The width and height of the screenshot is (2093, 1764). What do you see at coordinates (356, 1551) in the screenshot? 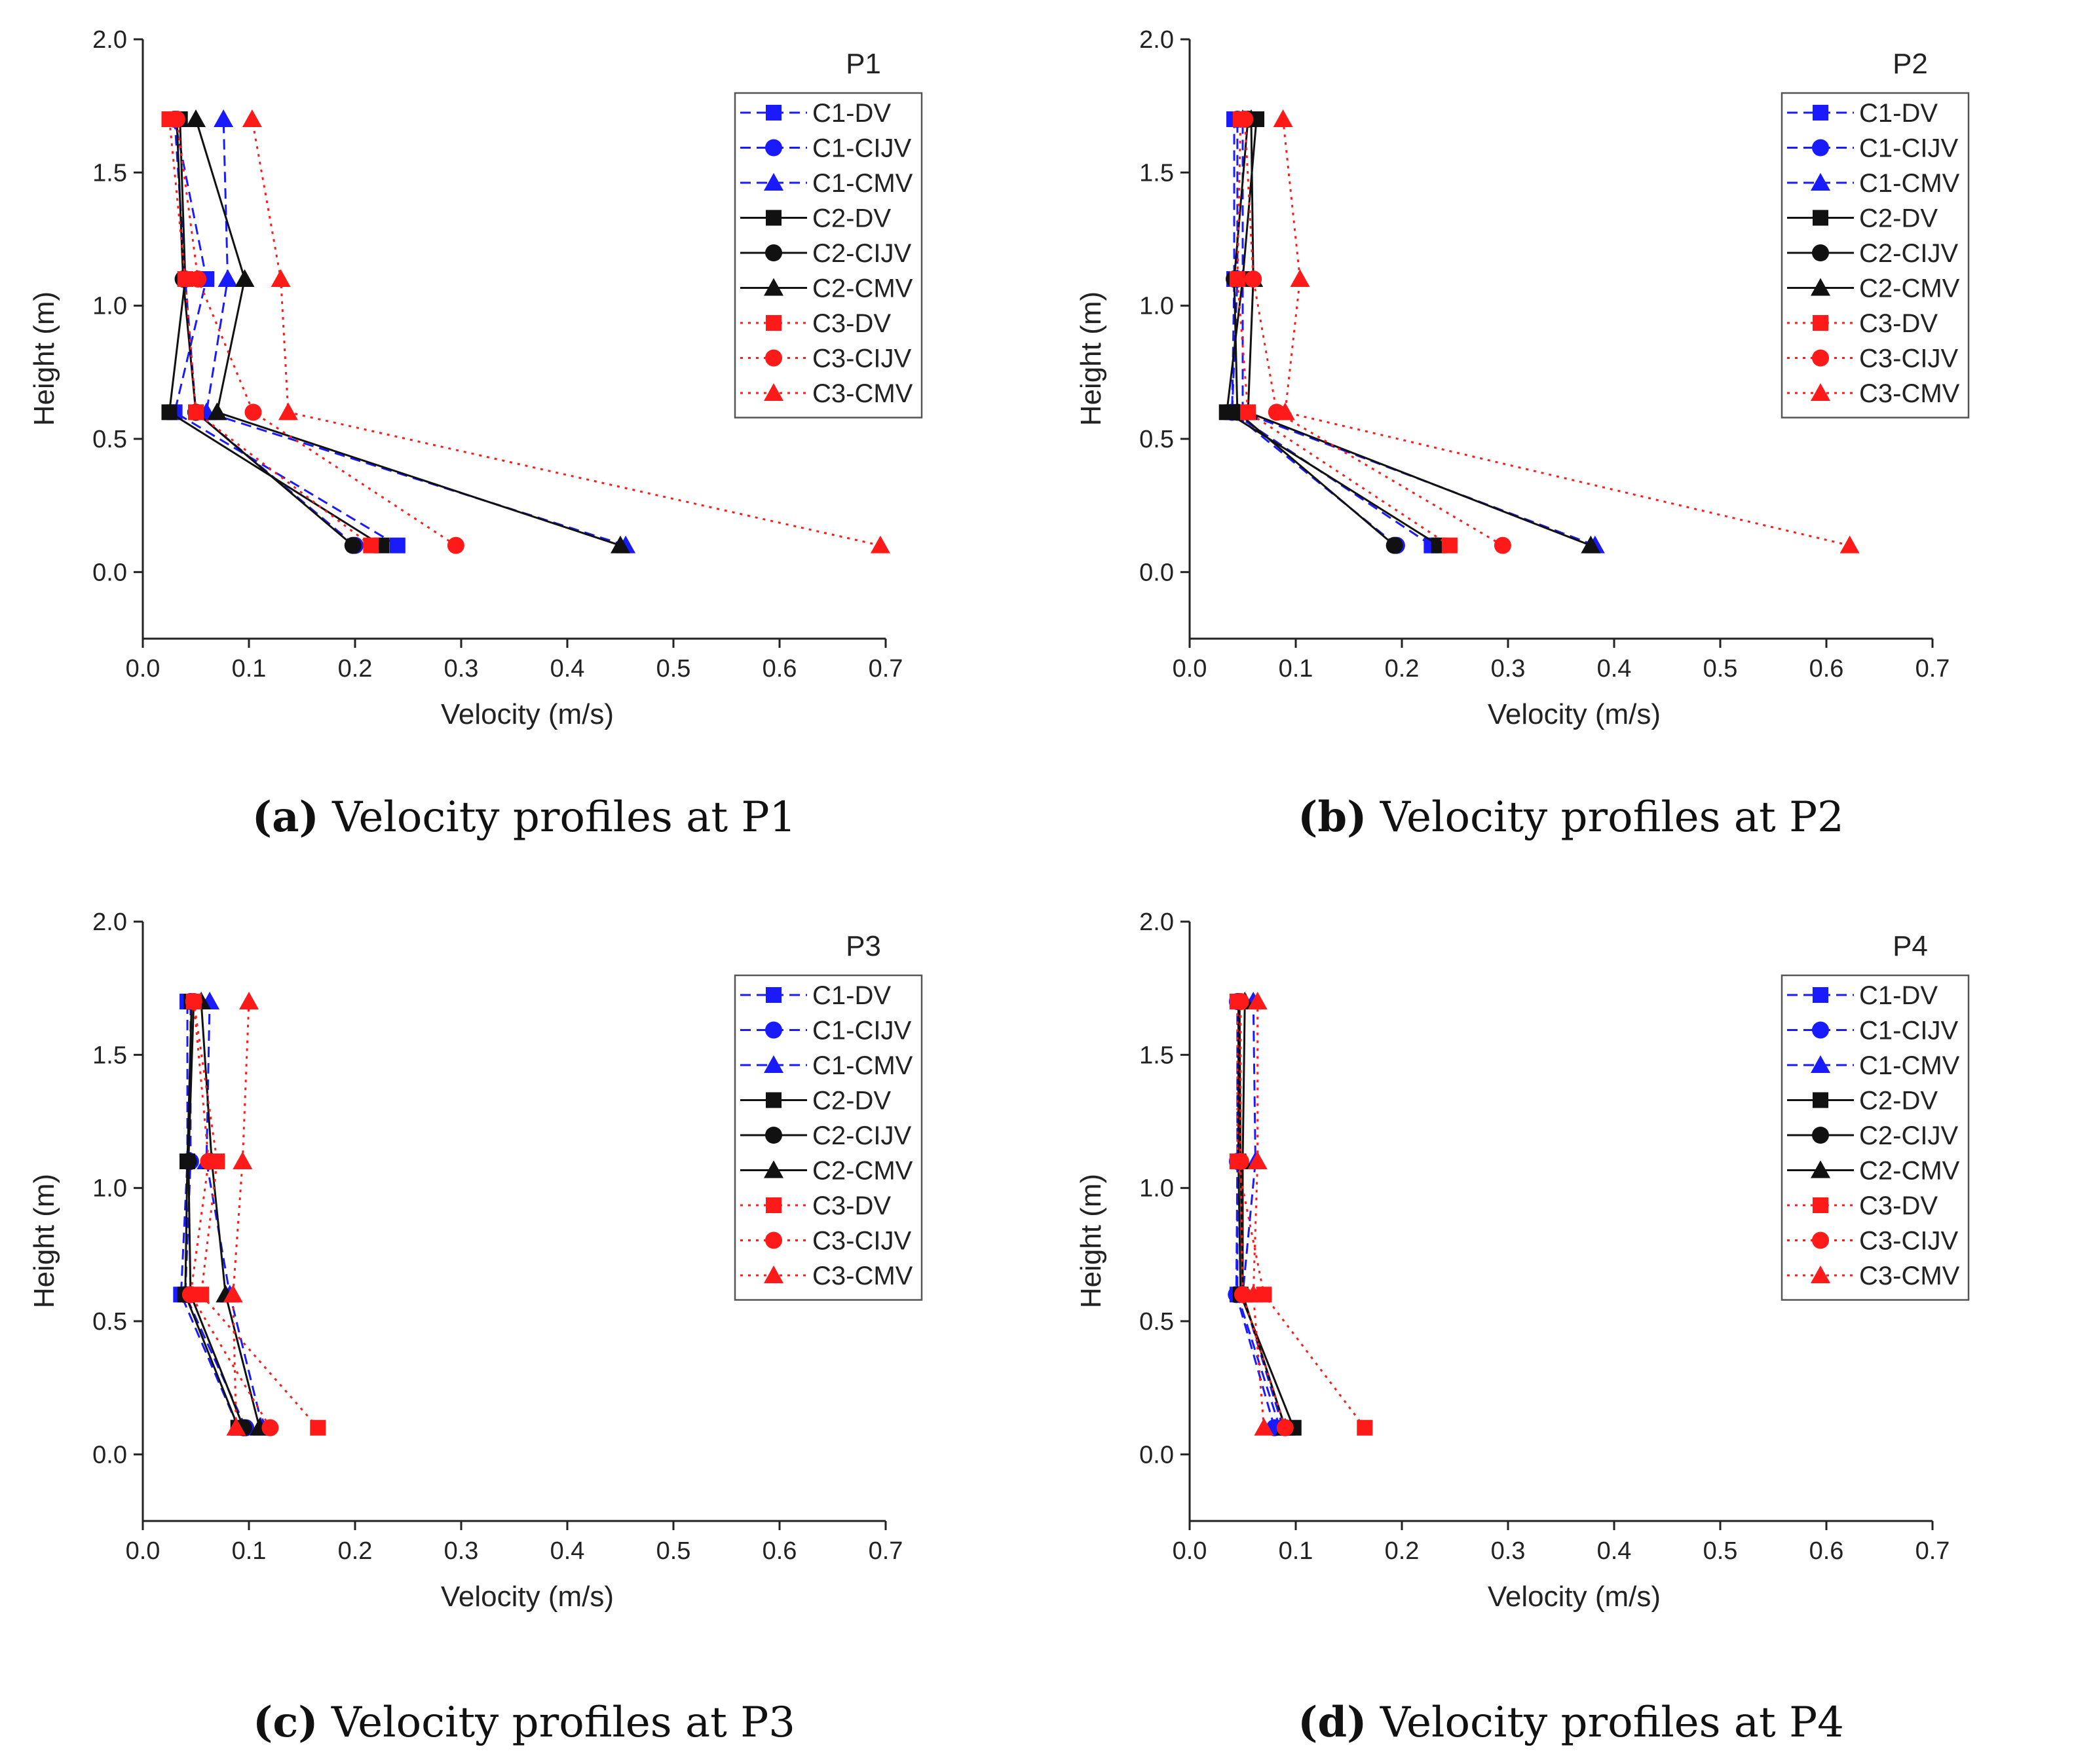
I see `panel-c-x-tick-label: 0.2` at bounding box center [356, 1551].